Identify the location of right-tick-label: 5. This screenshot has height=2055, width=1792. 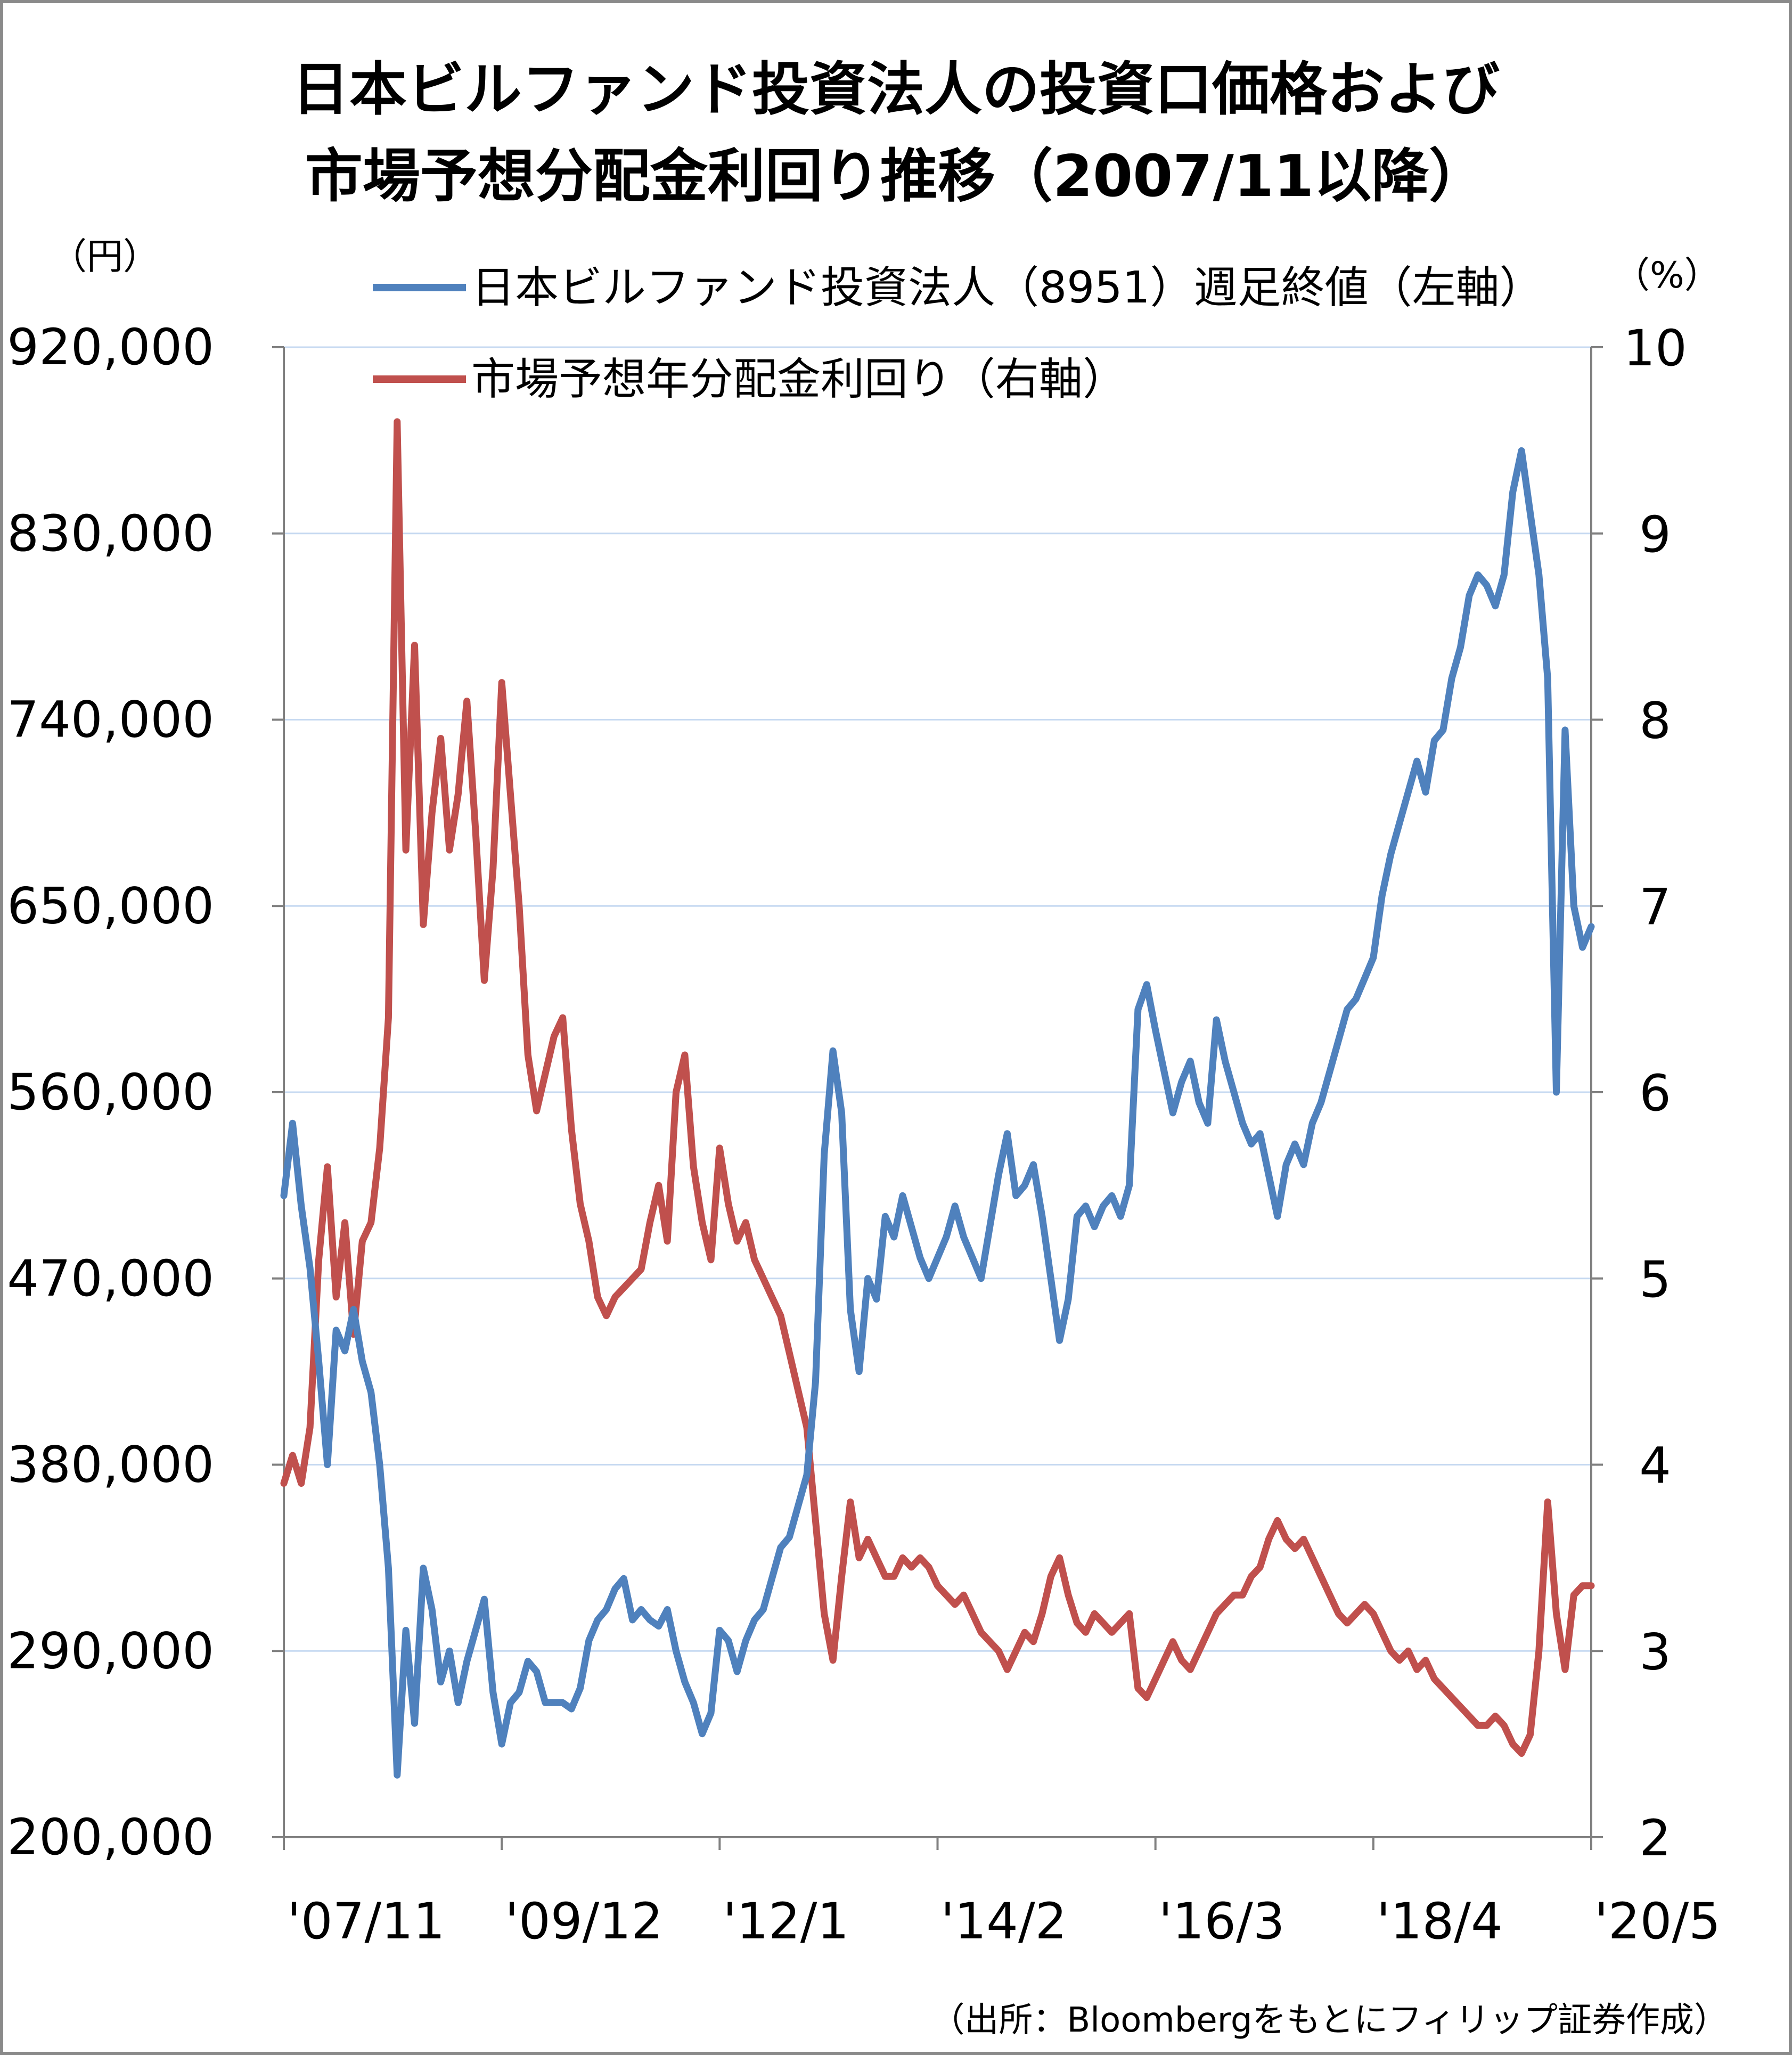
(1655, 1280).